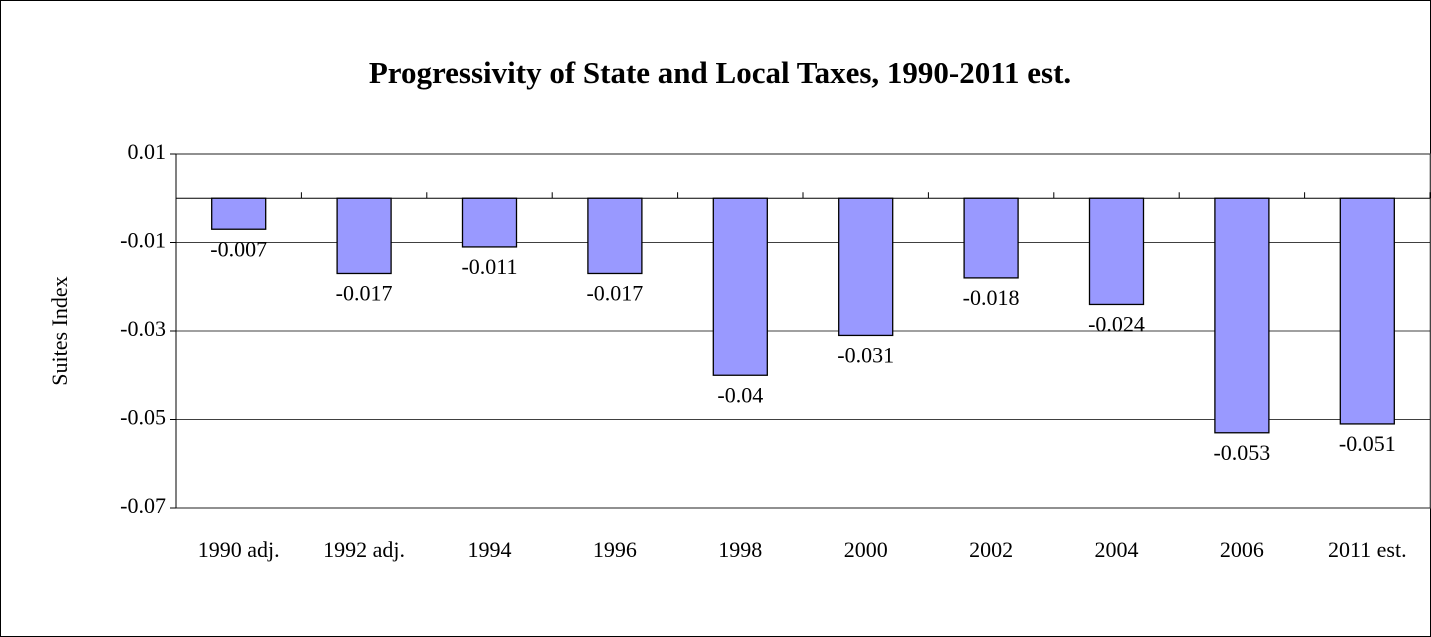 The image size is (1431, 637). I want to click on y-axis-label: Suites Index, so click(59, 330).